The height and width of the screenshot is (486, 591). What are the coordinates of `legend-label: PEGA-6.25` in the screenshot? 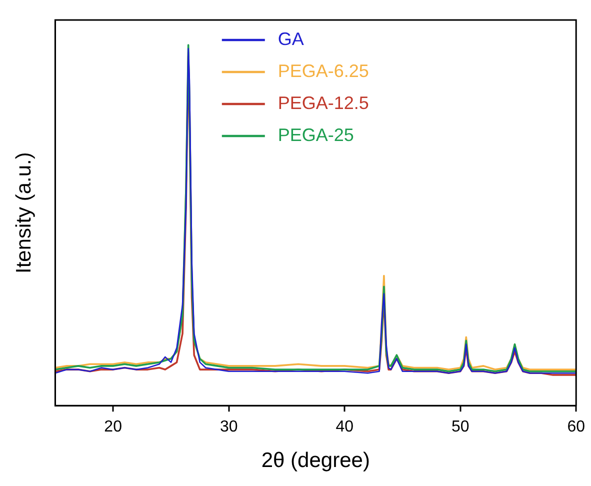 It's located at (323, 70).